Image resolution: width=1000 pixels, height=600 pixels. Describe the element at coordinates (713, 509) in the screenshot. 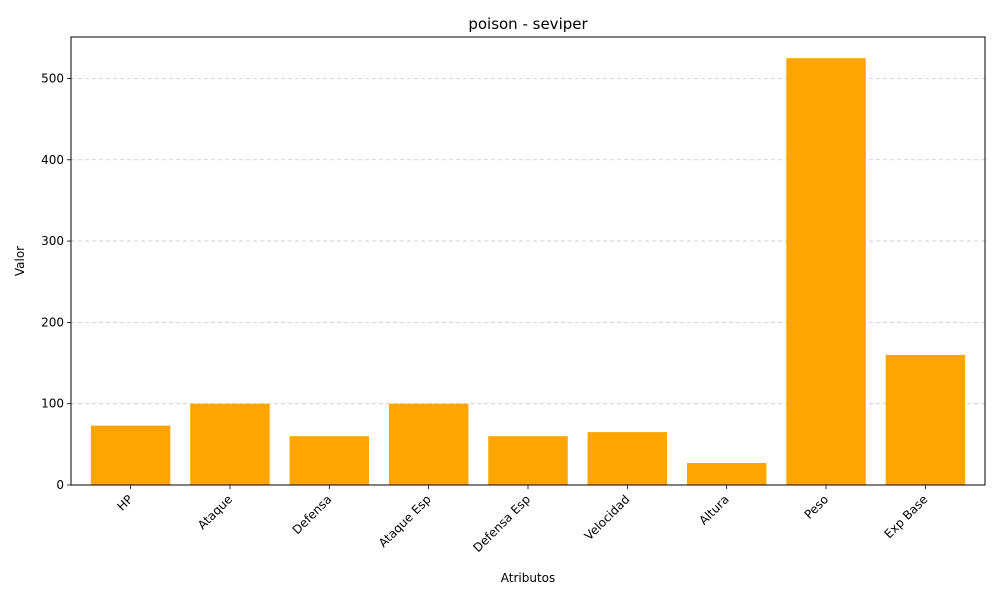

I see `x-tick-label: Altura` at that location.